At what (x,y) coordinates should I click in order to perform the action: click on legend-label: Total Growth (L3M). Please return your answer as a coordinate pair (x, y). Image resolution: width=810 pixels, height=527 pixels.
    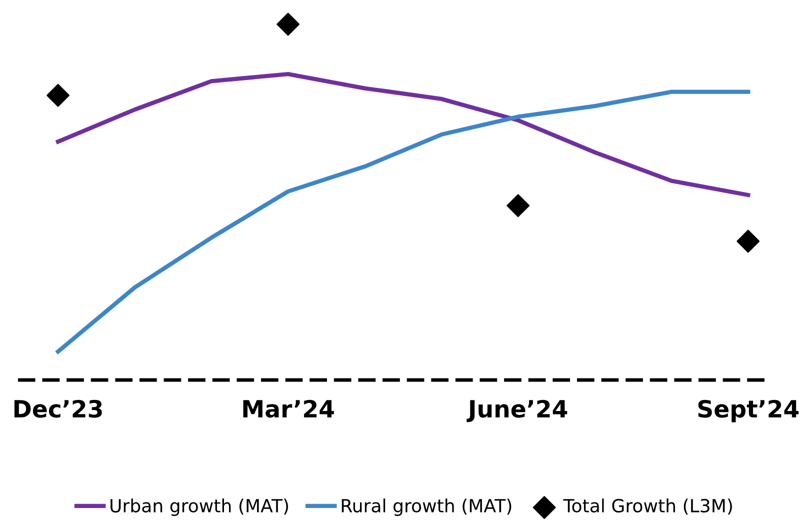
    Looking at the image, I should click on (647, 506).